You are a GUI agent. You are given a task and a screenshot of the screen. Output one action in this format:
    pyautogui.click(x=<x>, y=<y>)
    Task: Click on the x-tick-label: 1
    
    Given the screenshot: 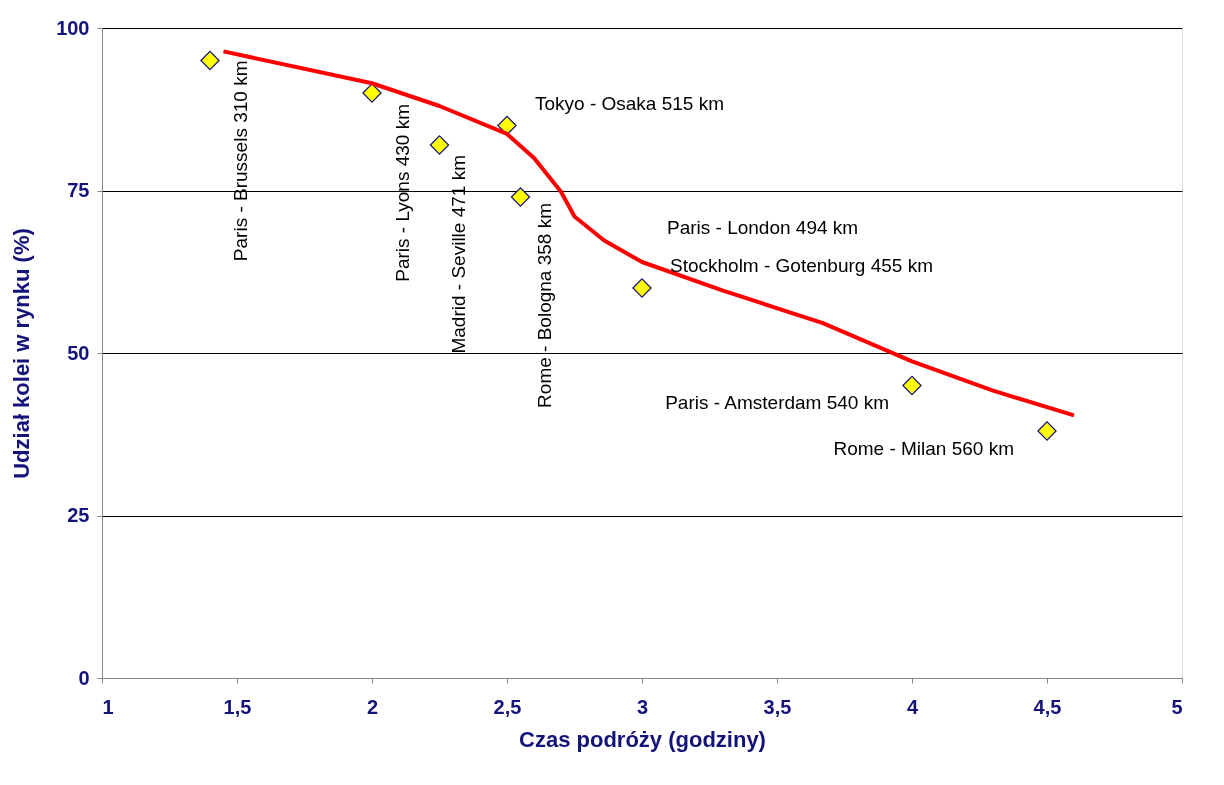 What is the action you would take?
    pyautogui.click(x=108, y=706)
    